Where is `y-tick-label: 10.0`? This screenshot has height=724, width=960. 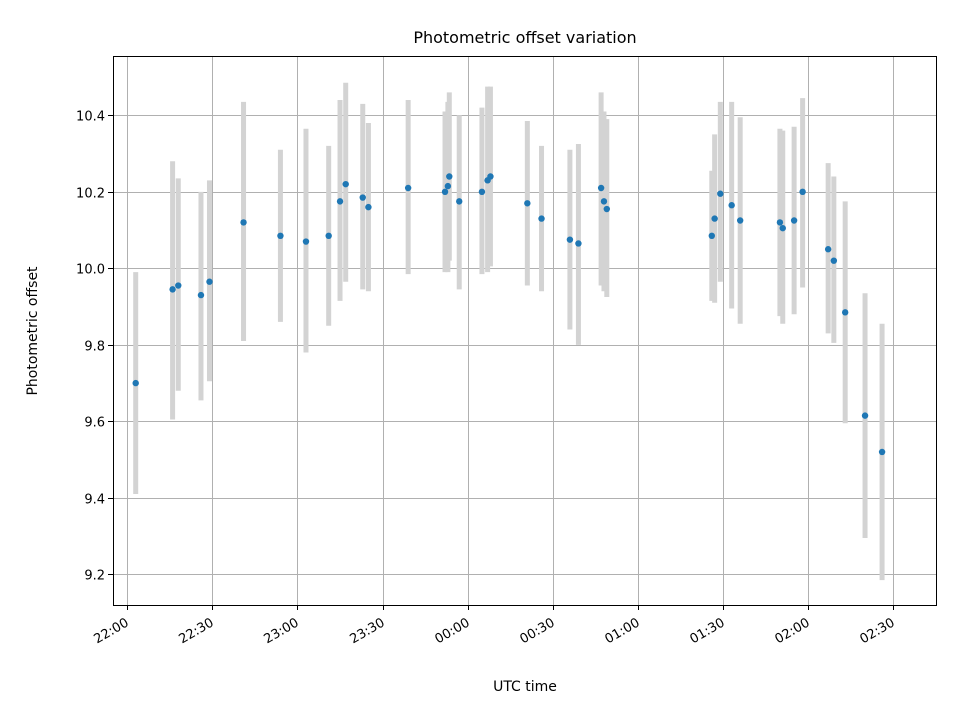 y-tick-label: 10.0 is located at coordinates (90, 270).